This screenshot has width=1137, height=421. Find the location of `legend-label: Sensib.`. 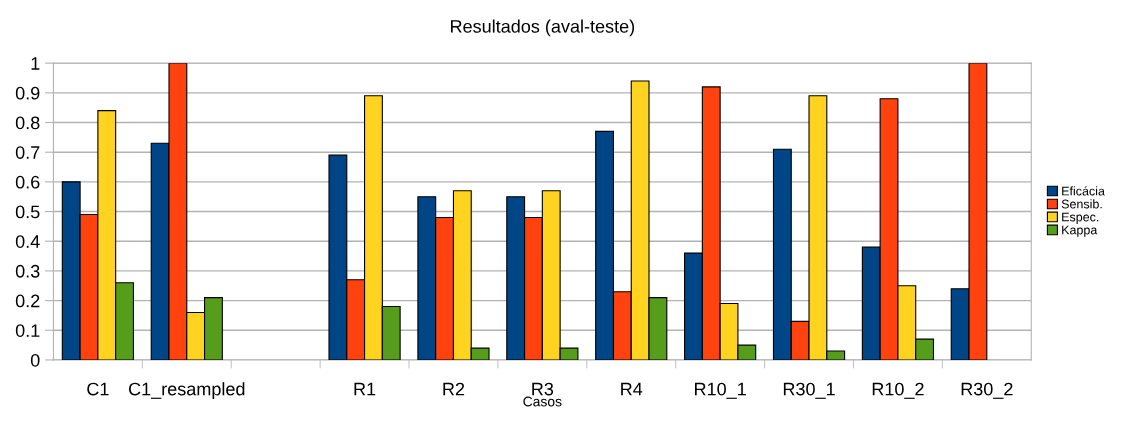

legend-label: Sensib. is located at coordinates (1081, 204).